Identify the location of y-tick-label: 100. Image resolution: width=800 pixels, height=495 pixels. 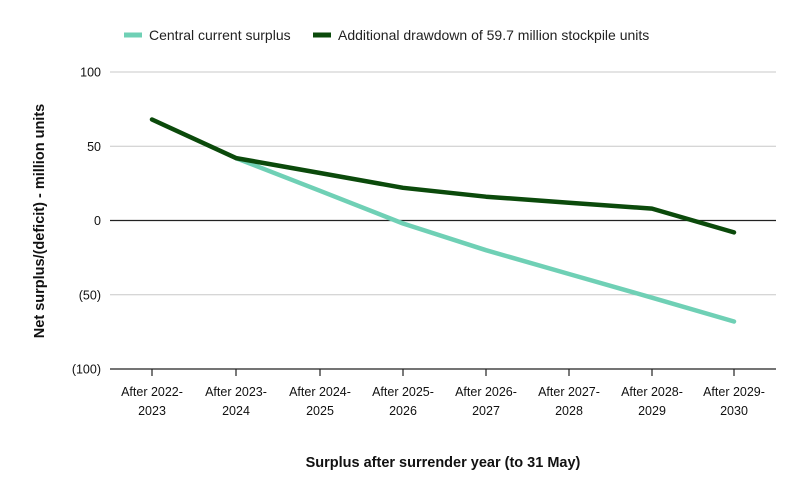
(90, 73).